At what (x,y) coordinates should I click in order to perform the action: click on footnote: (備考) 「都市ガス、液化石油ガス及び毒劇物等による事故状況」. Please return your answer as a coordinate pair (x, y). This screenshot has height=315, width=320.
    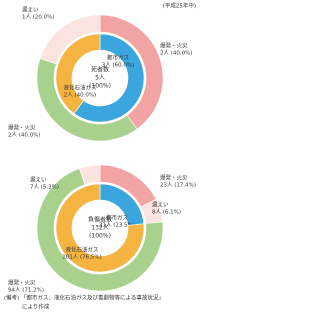
    Looking at the image, I should click on (84, 298).